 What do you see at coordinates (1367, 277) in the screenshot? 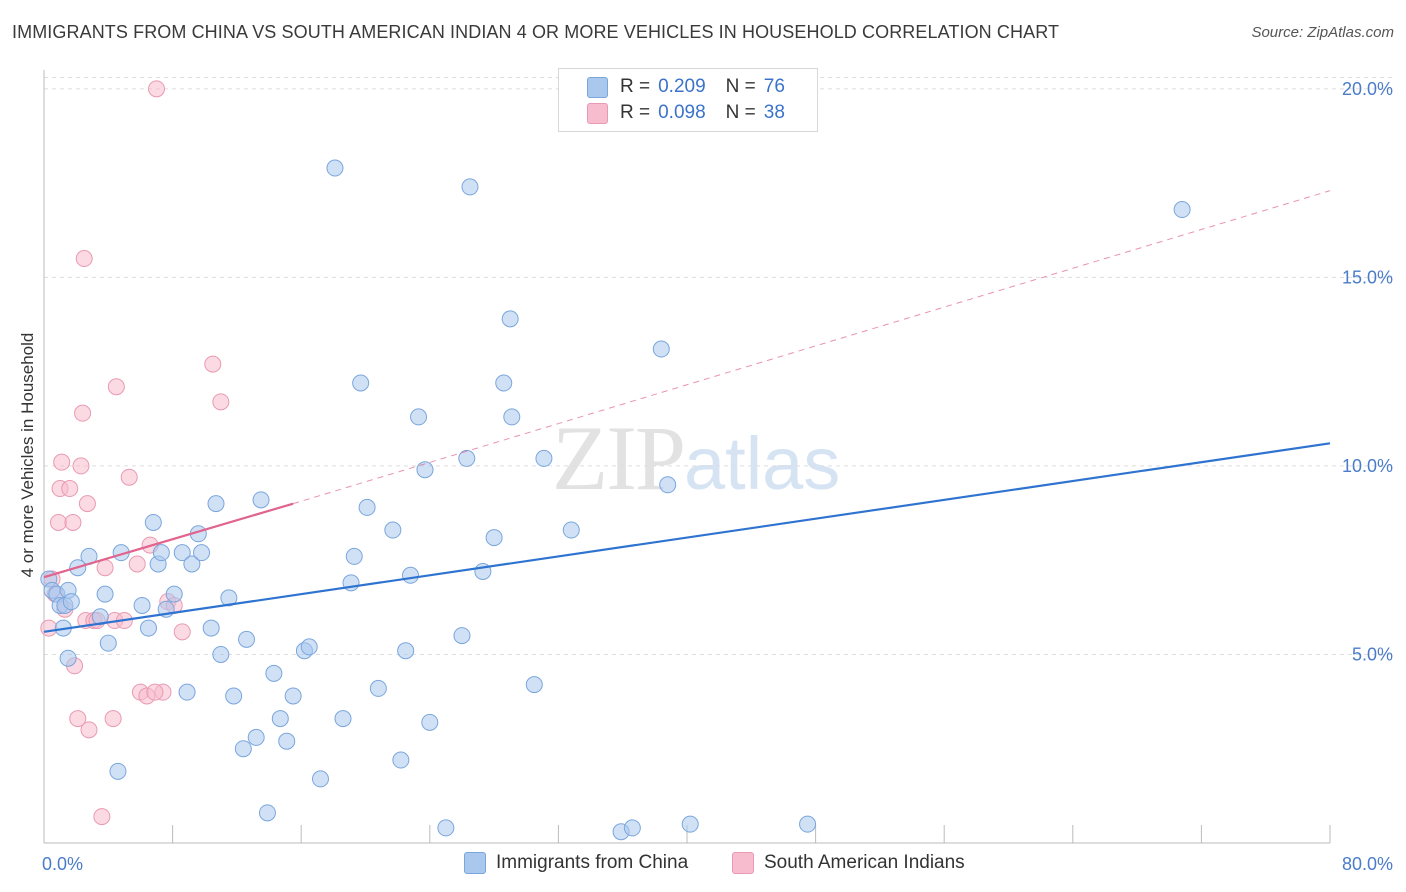
I see `y-tick-label: 15.0%` at bounding box center [1367, 277].